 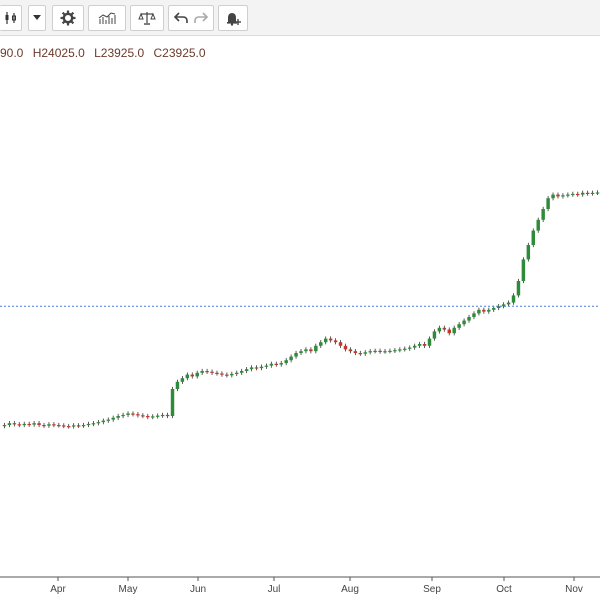 I want to click on alert-bell-icon, so click(x=234, y=19).